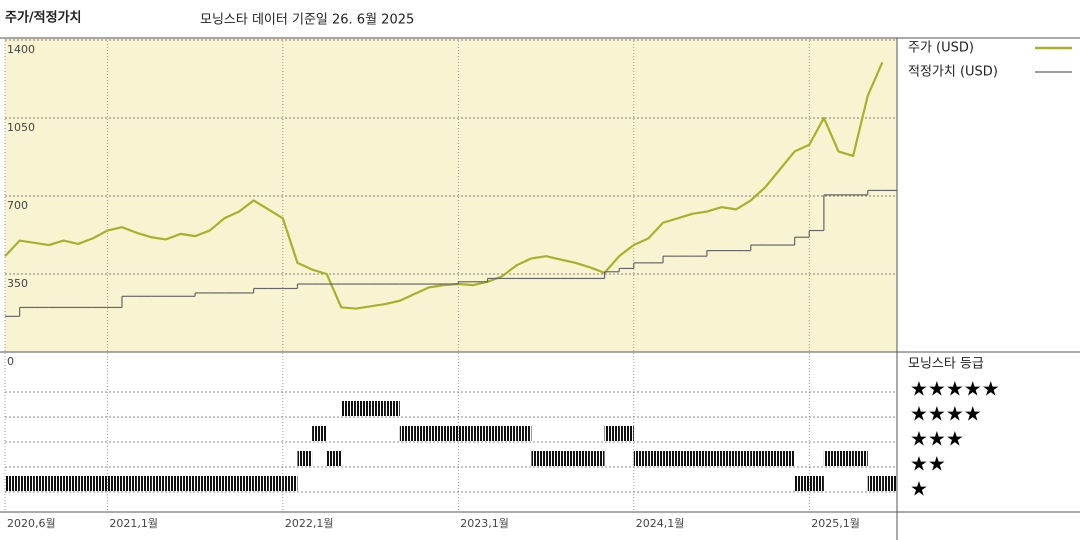  I want to click on x-tick-label: 2024,1월, so click(660, 523).